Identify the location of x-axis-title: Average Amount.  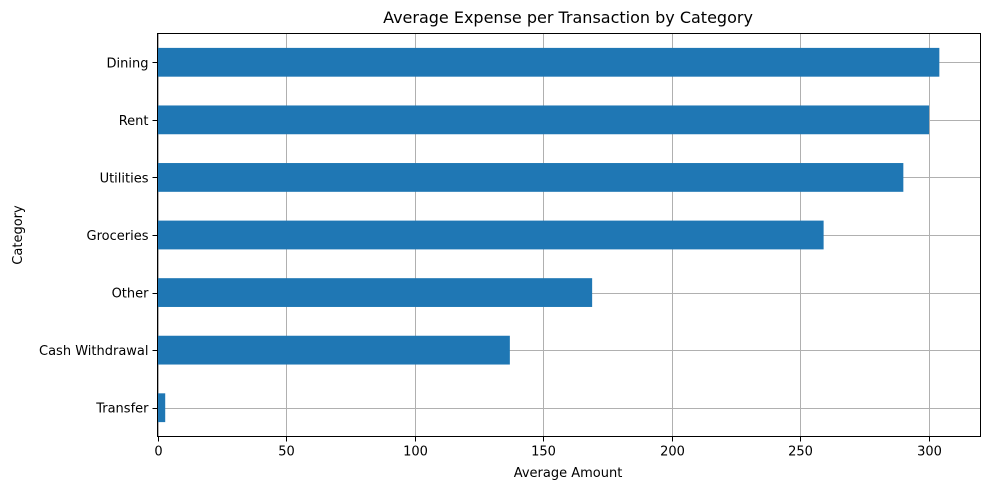
(568, 473).